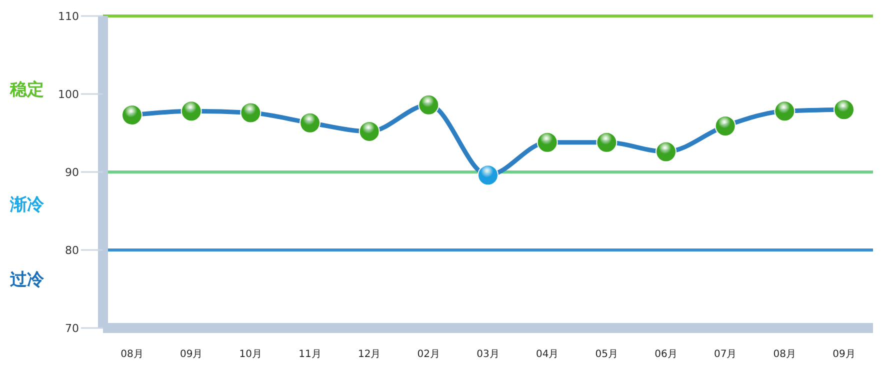  I want to click on y-tick-label: 90, so click(72, 172).